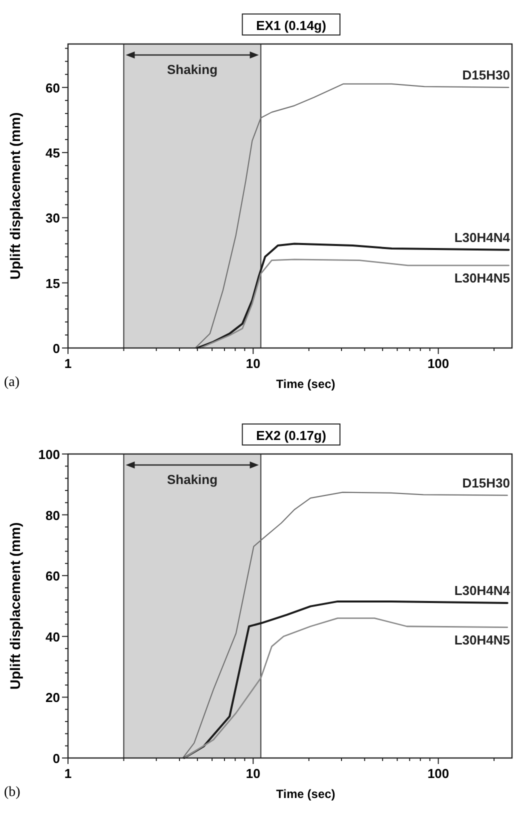 The width and height of the screenshot is (520, 815). I want to click on y-tick-label: 30, so click(53, 218).